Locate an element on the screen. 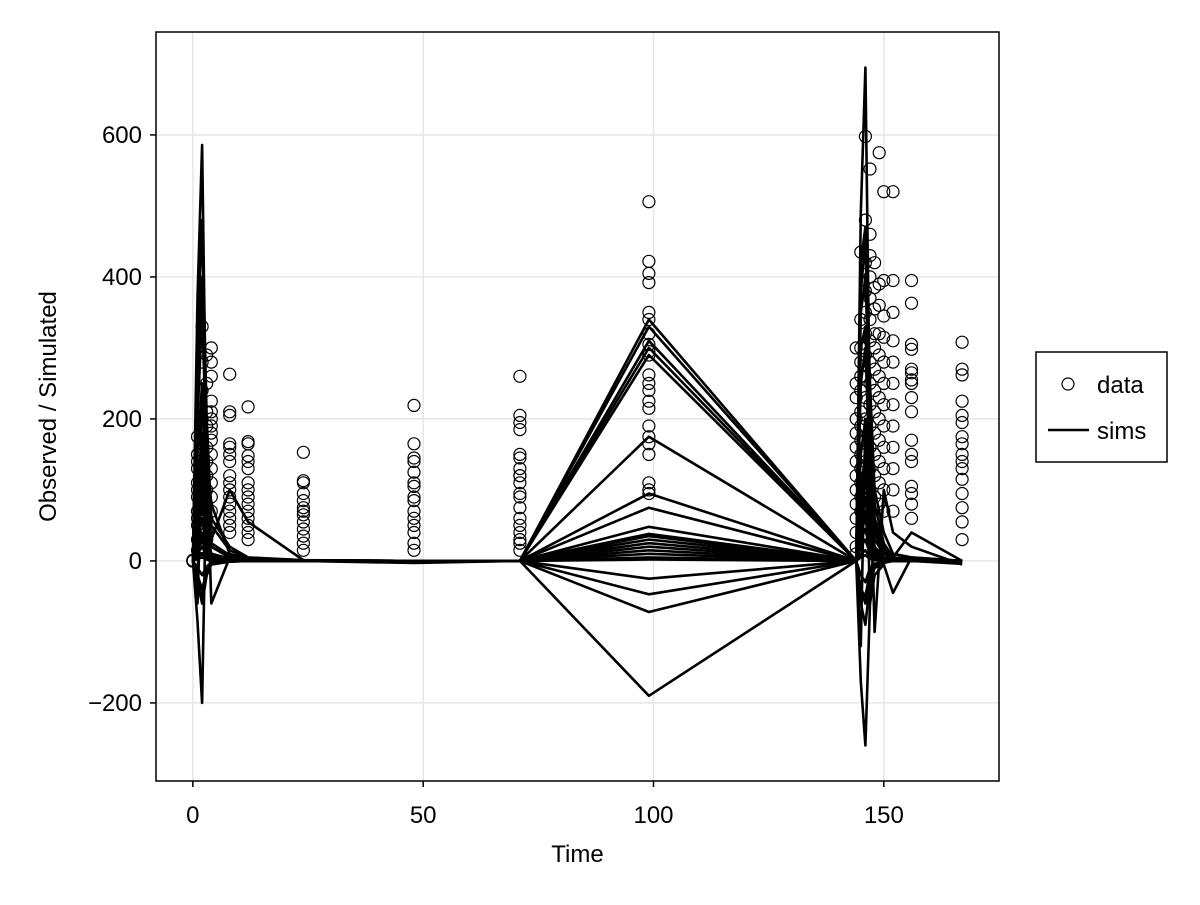  legend: data sims is located at coordinates (1101, 407).